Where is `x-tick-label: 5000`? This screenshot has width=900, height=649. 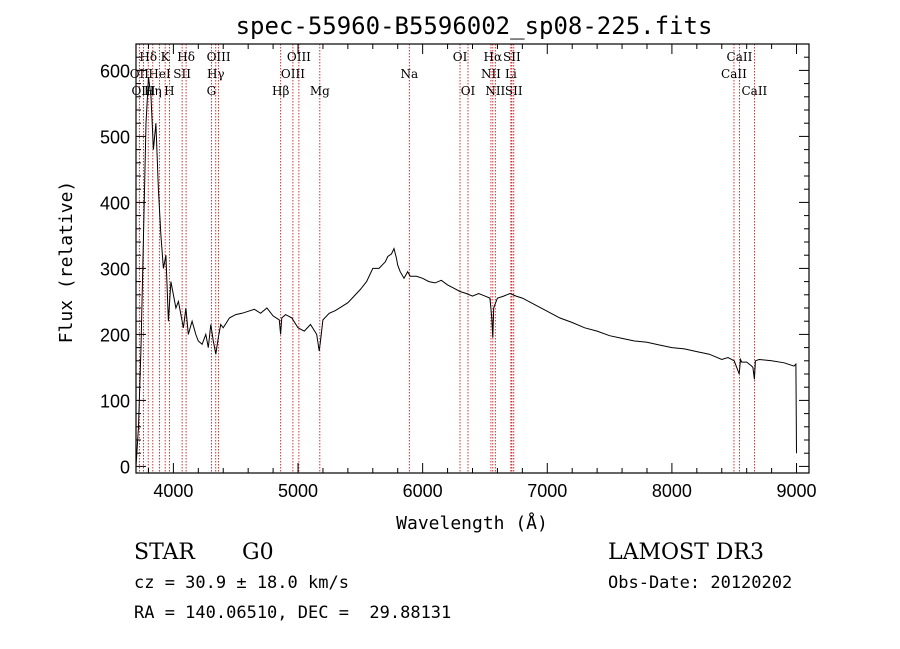 x-tick-label: 5000 is located at coordinates (298, 491).